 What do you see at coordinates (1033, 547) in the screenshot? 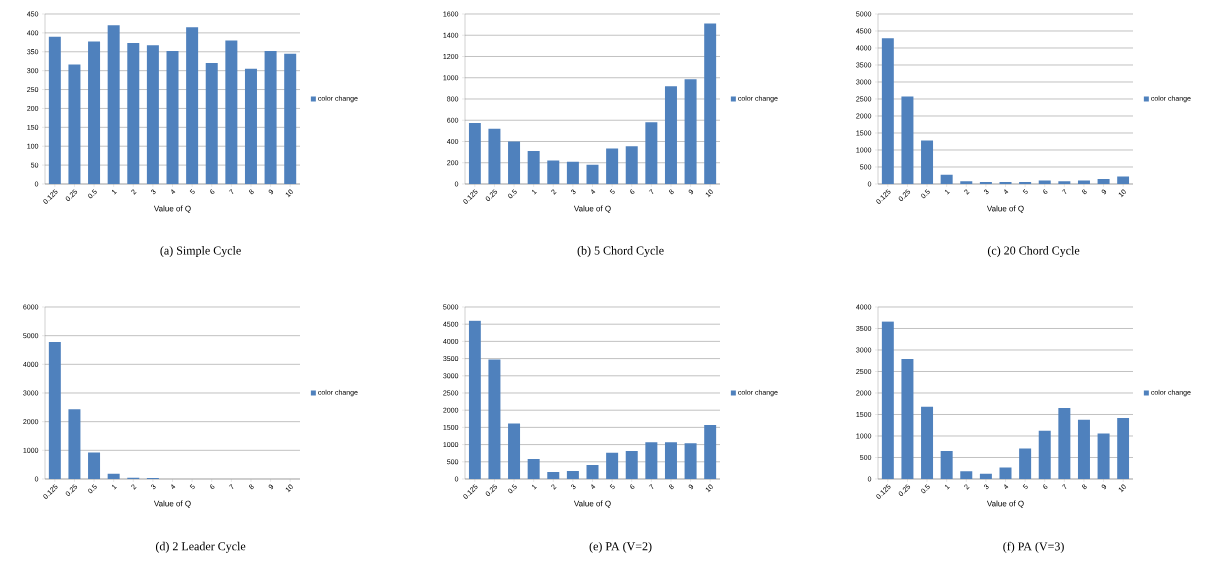
I see `text: (f) PA (V=3)` at bounding box center [1033, 547].